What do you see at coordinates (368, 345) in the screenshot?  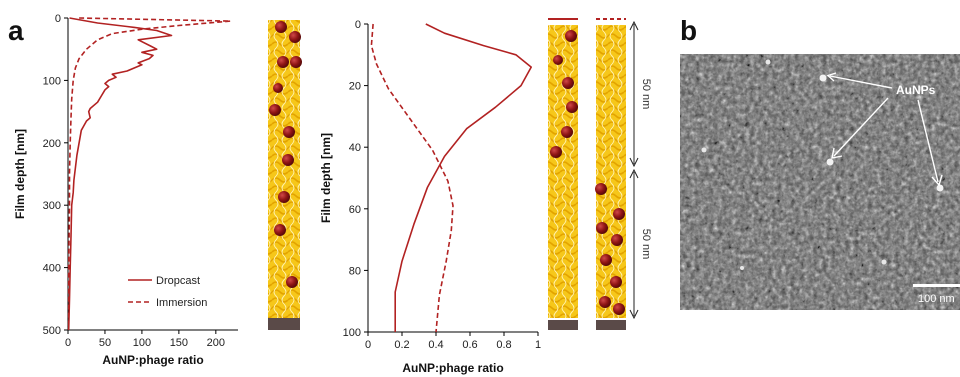 I see `chart2-x-tick-label: 0` at bounding box center [368, 345].